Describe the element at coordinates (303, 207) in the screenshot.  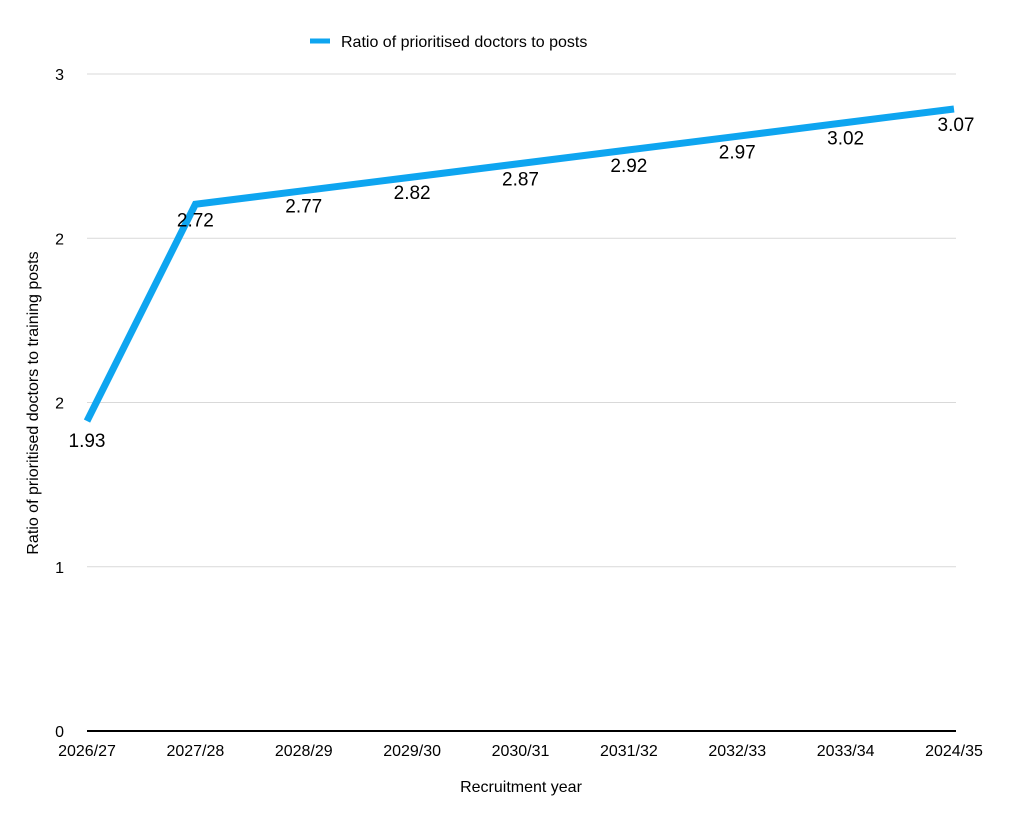
I see `data-label: 2.77` at that location.